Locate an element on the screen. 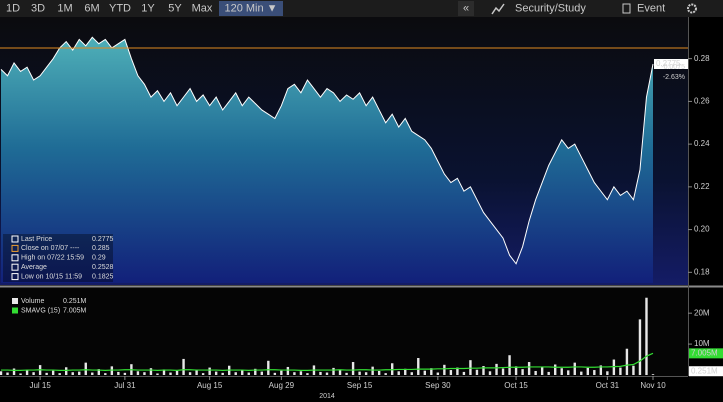 This screenshot has width=723, height=402. range-button: Max is located at coordinates (202, 8).